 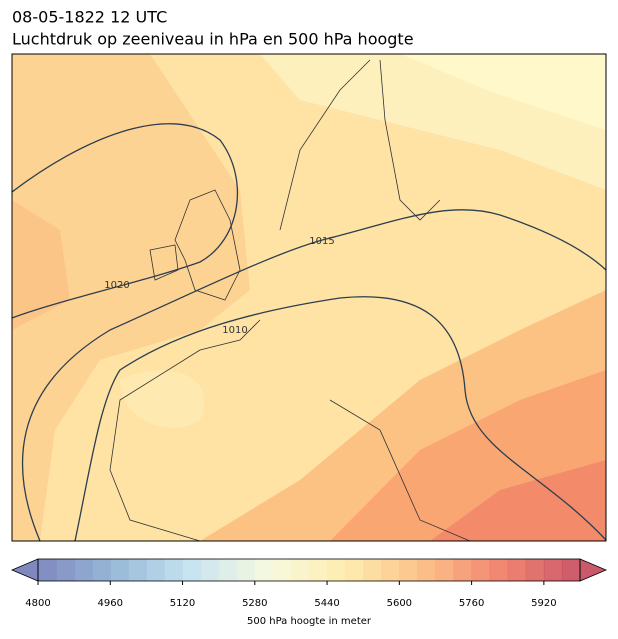 What do you see at coordinates (593, 570) in the screenshot?
I see `colorbar-extend-high` at bounding box center [593, 570].